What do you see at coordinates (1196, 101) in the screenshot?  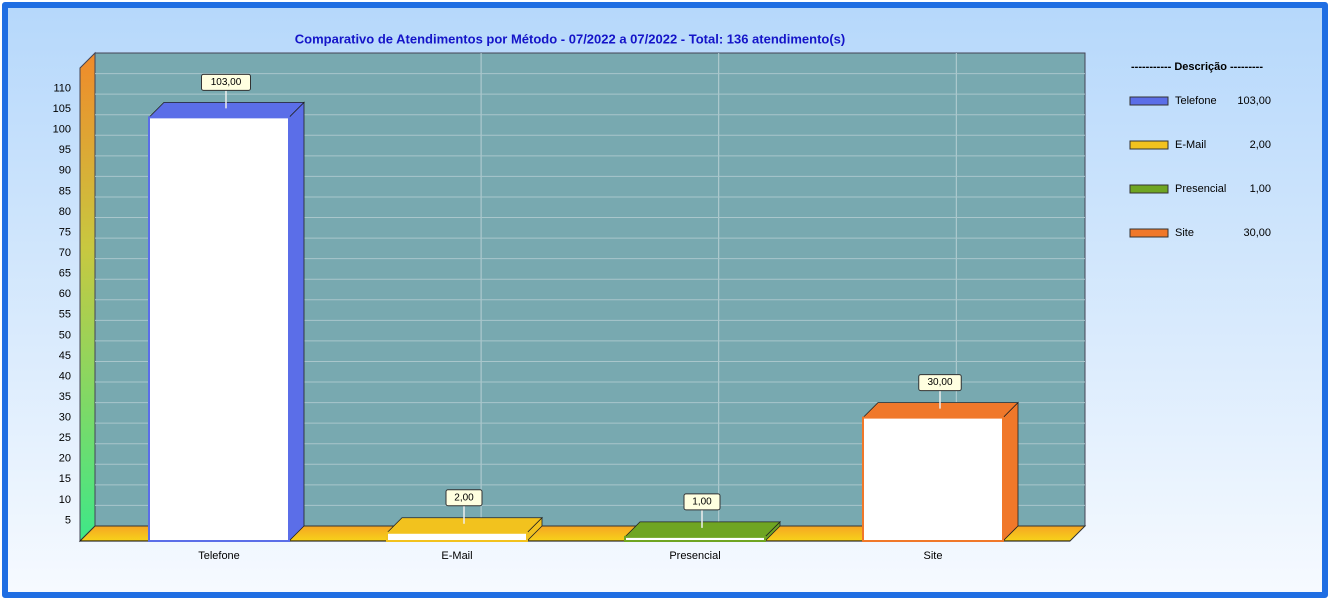 I see `legend-label: Telefone` at bounding box center [1196, 101].